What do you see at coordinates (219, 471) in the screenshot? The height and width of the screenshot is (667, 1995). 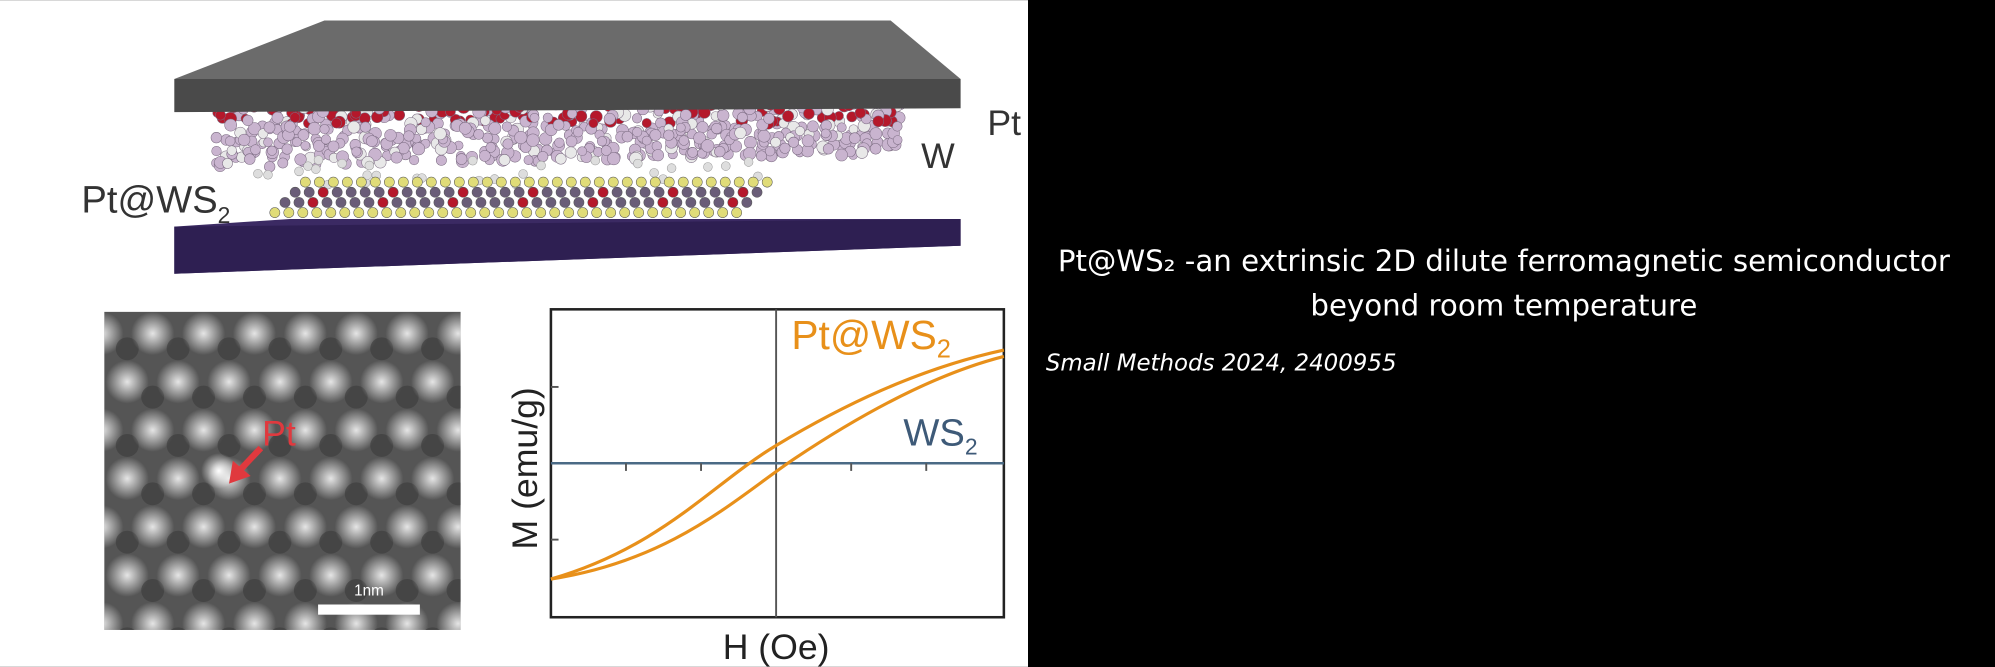 I see `pt-atom` at bounding box center [219, 471].